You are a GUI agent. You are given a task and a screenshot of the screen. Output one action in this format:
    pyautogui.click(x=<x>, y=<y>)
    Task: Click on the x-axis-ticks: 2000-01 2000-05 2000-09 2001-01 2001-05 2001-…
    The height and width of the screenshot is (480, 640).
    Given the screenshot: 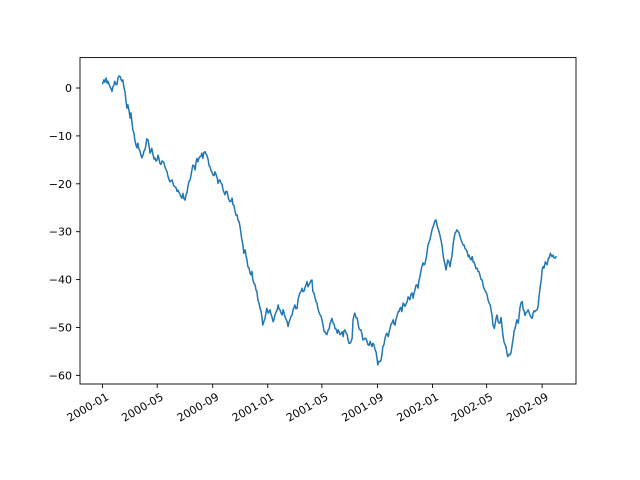 What is the action you would take?
    pyautogui.click(x=308, y=404)
    